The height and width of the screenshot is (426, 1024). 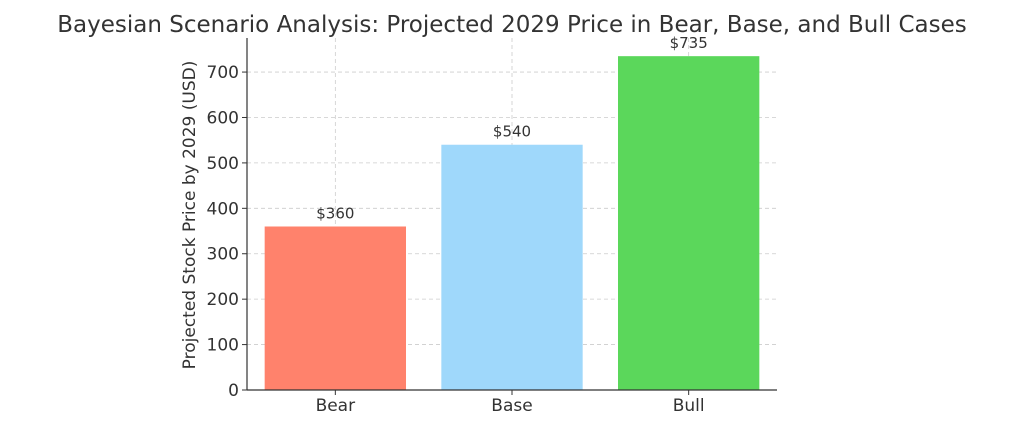 I want to click on bar-bear, so click(x=335, y=308).